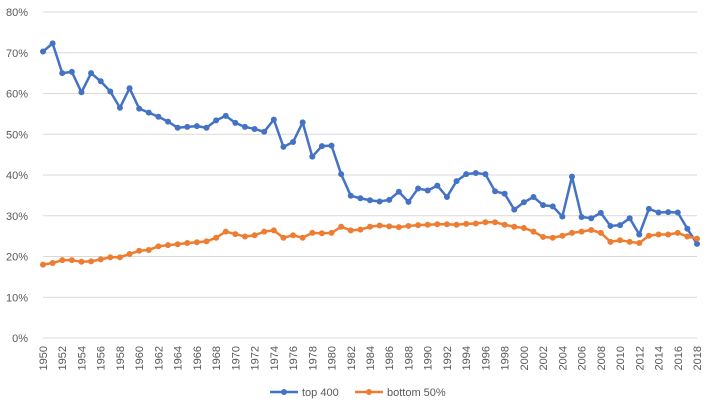  I want to click on x-tick-label: 1954, so click(82, 358).